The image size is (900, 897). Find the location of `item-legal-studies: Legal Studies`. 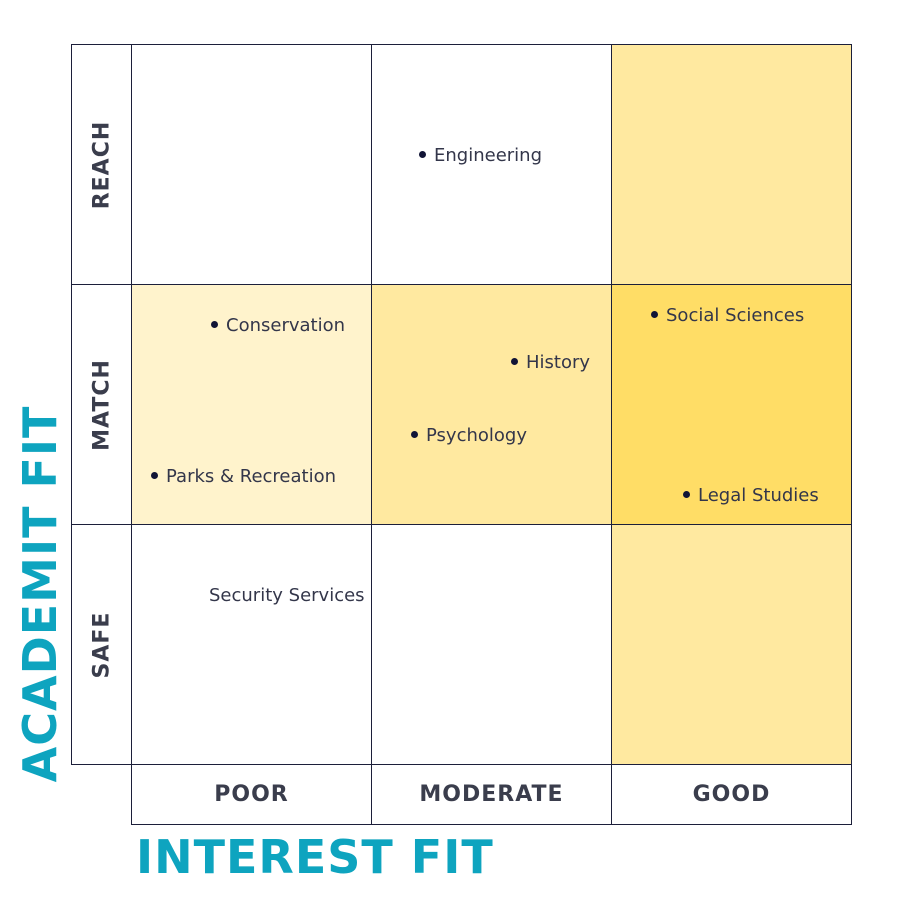

item-legal-studies: Legal Studies is located at coordinates (751, 496).